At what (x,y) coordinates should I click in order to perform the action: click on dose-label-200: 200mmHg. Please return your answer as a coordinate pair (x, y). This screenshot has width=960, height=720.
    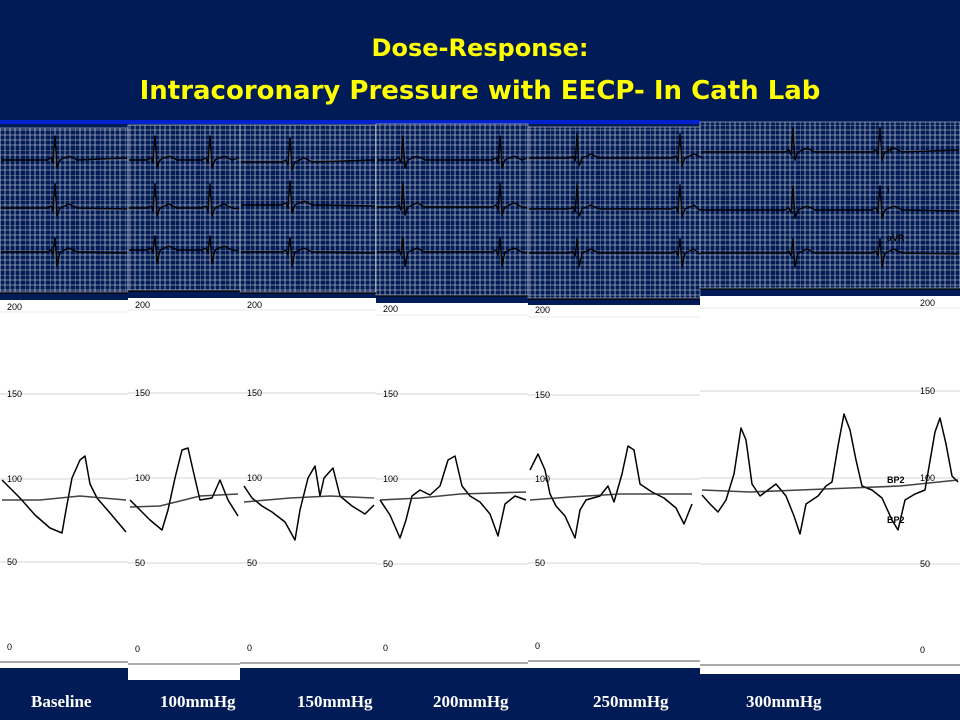
    Looking at the image, I should click on (471, 701).